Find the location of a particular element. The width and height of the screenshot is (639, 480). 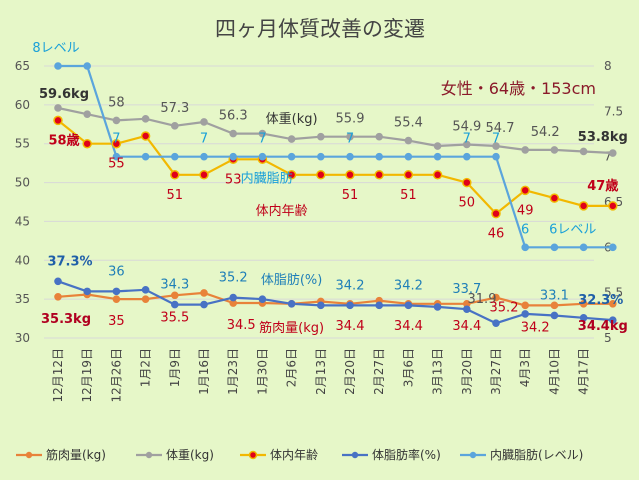

x-tick-label: 2月6日 is located at coordinates (292, 367).